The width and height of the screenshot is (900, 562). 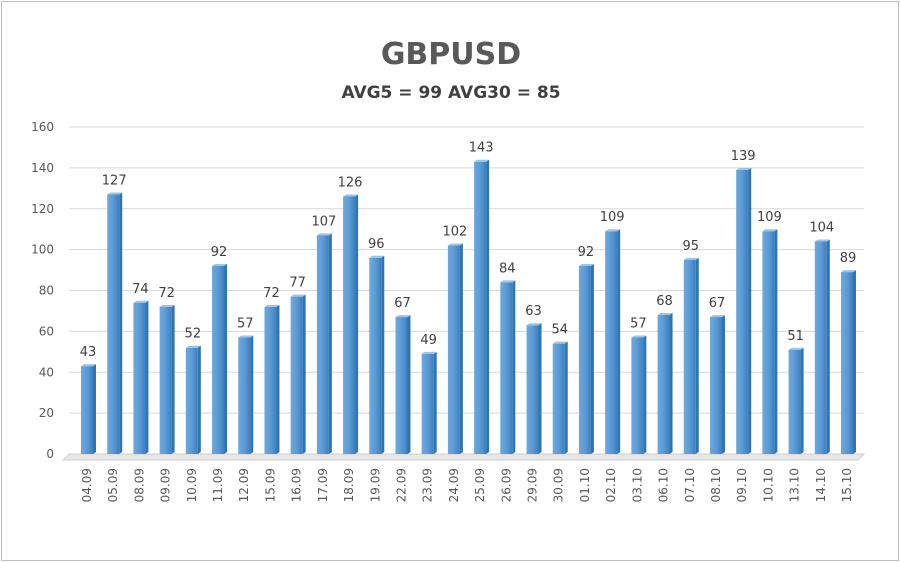 What do you see at coordinates (297, 485) in the screenshot?
I see `x-tick-label: 16.09` at bounding box center [297, 485].